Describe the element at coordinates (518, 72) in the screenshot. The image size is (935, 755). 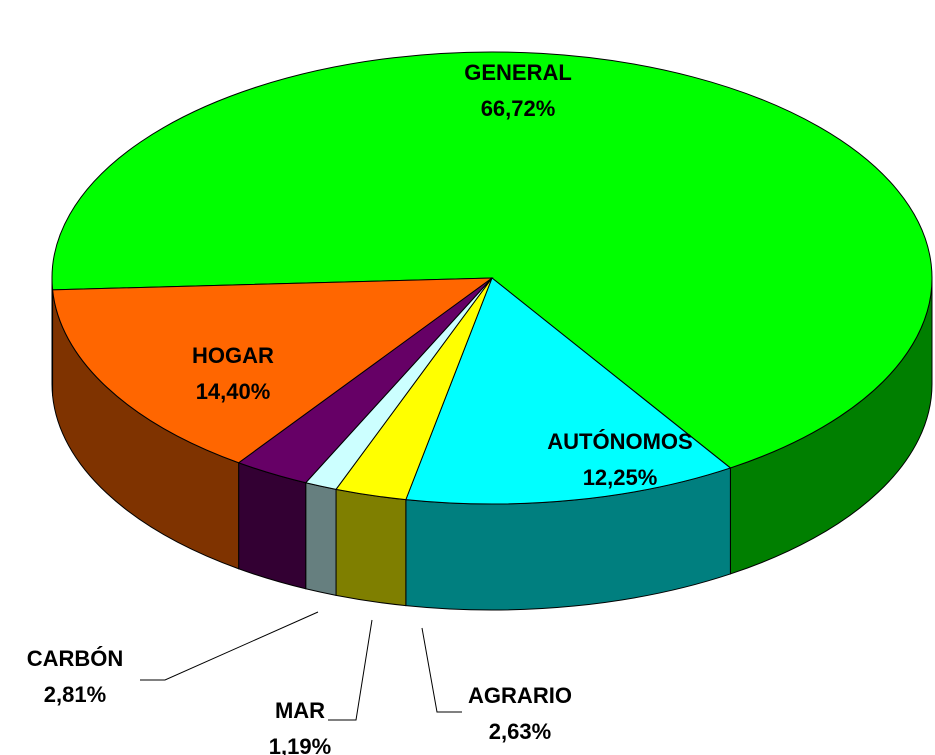
I see `slice-label: GENERAL` at that location.